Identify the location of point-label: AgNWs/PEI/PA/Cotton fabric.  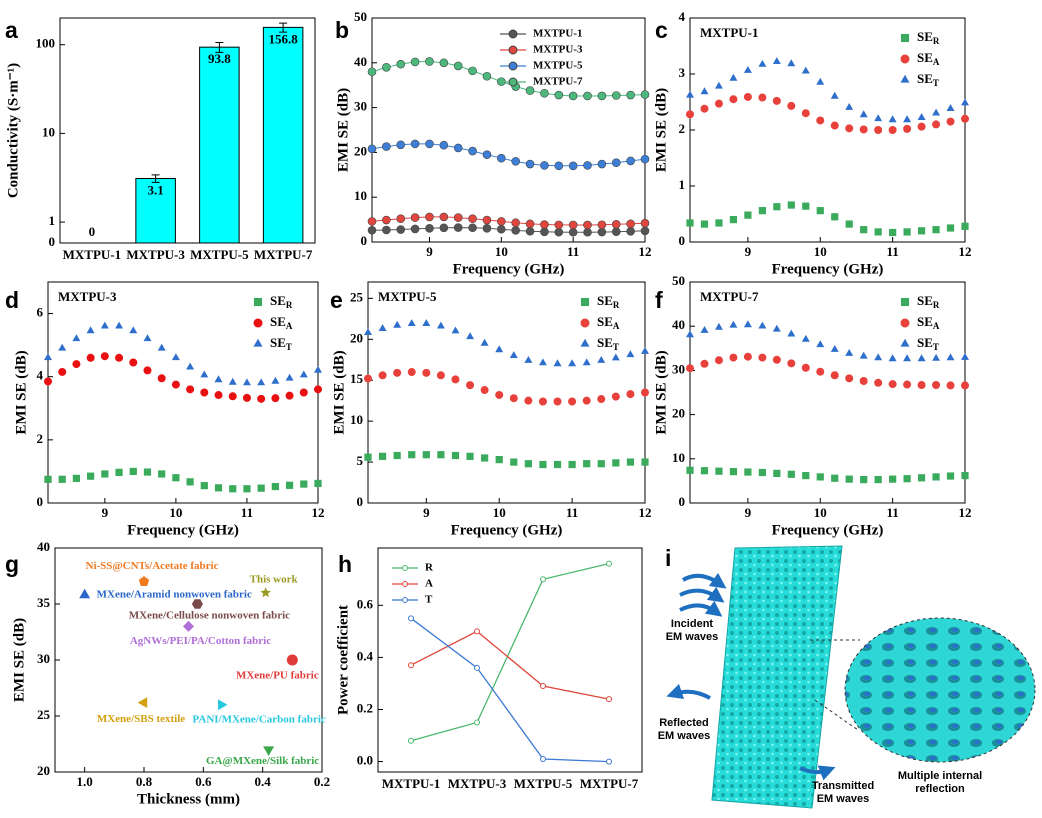
(200, 641).